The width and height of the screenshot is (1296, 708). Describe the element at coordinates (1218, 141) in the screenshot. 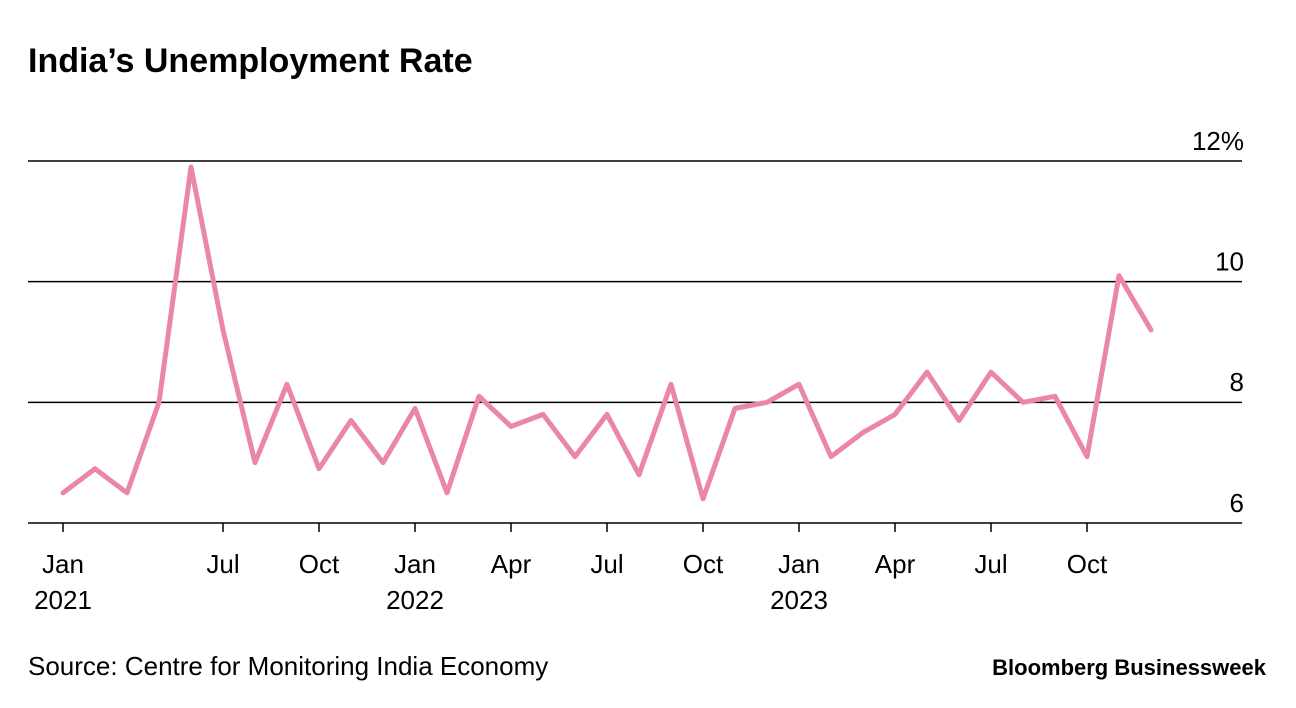

I see `y-tick-label: 12%` at that location.